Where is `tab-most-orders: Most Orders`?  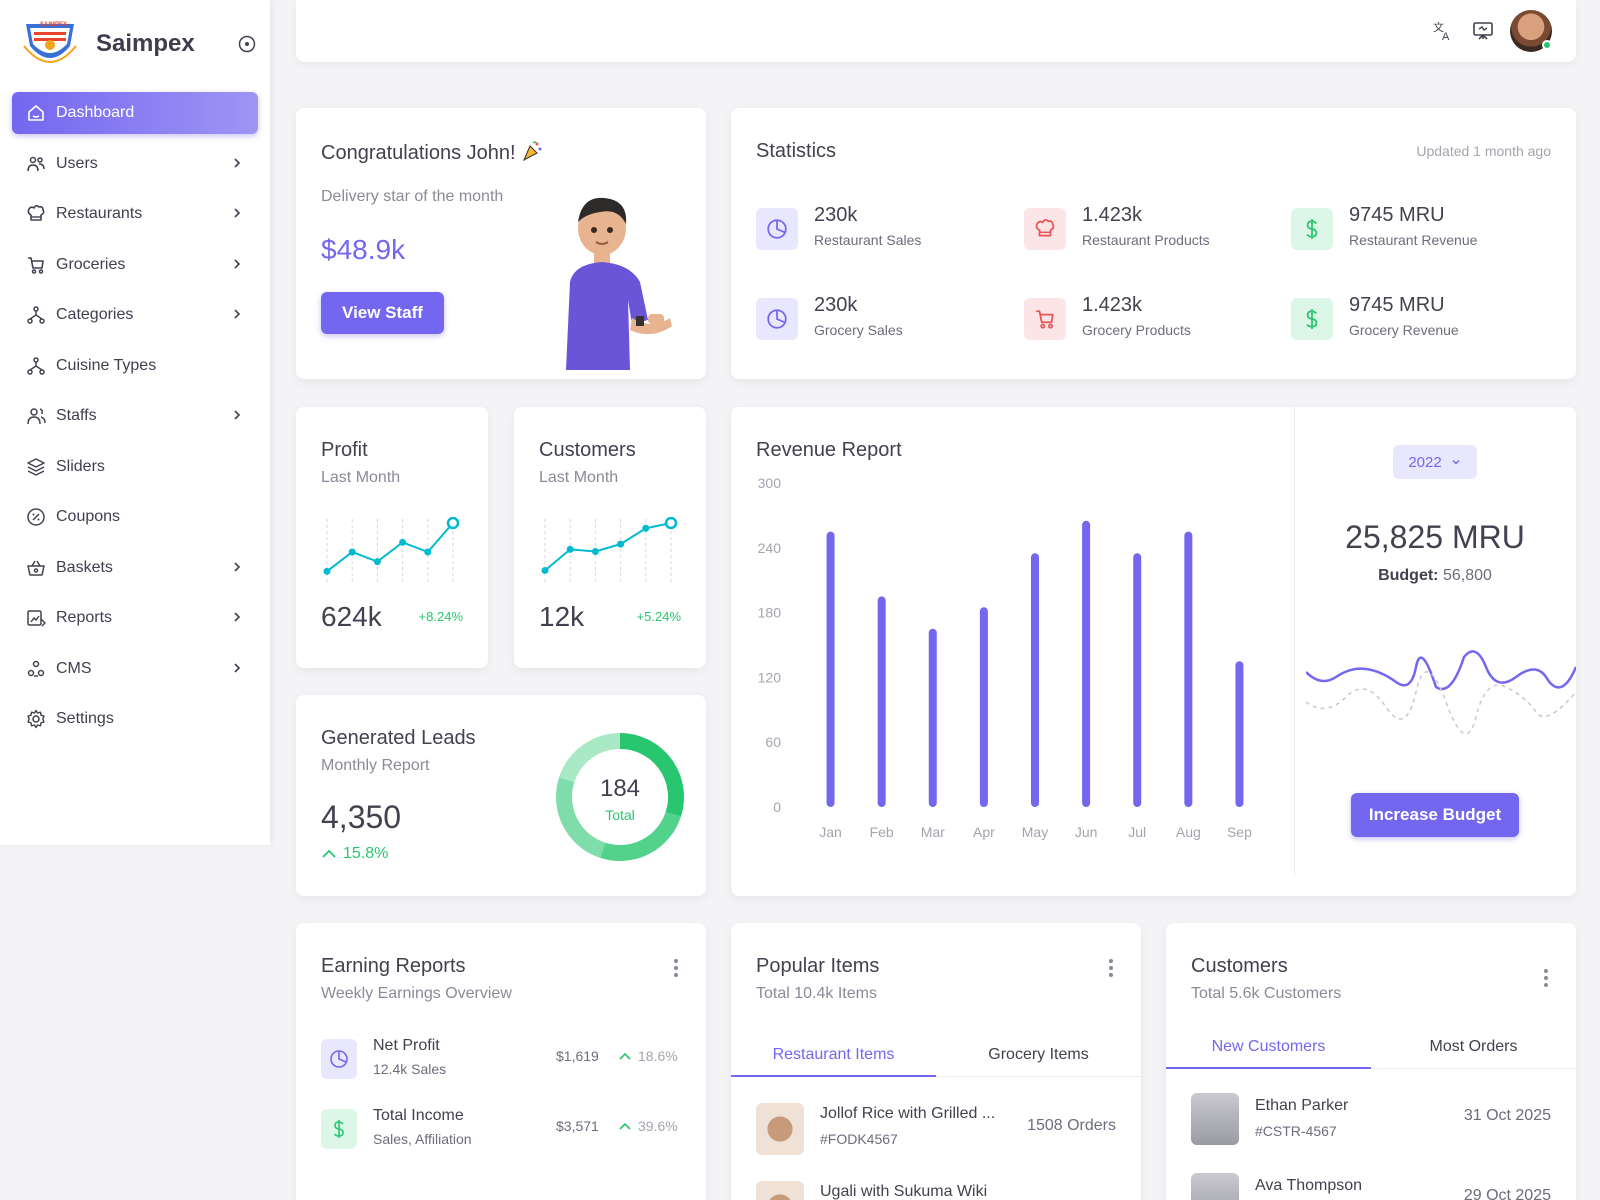 tab-most-orders: Most Orders is located at coordinates (1473, 1046).